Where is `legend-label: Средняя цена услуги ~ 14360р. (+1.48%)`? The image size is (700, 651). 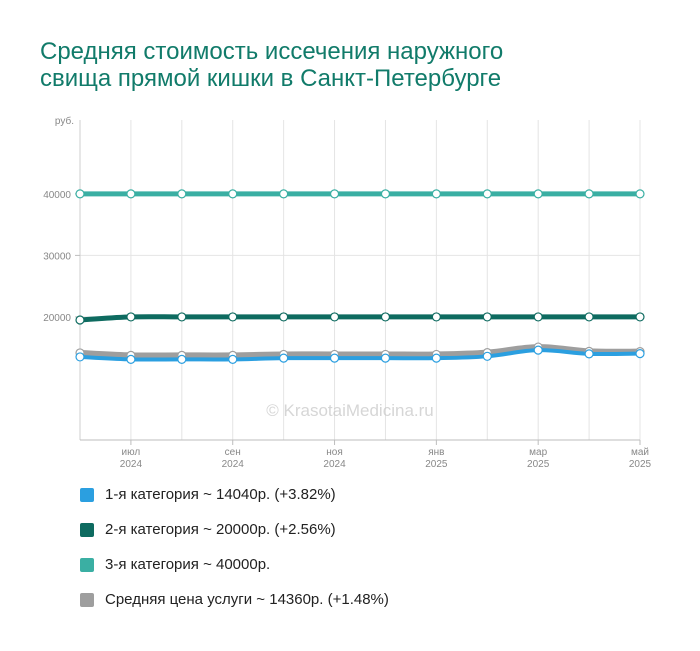 legend-label: Средняя цена услуги ~ 14360р. (+1.48%) is located at coordinates (247, 599).